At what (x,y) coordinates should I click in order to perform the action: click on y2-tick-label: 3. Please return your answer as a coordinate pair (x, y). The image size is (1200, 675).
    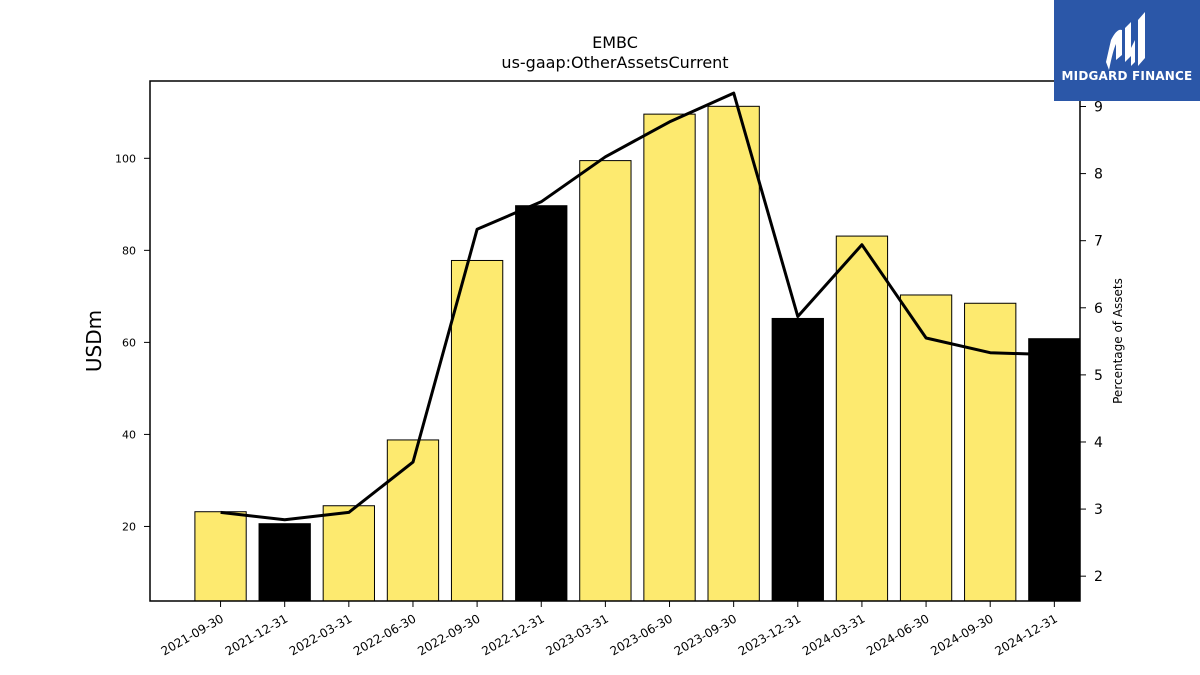
    Looking at the image, I should click on (1098, 510).